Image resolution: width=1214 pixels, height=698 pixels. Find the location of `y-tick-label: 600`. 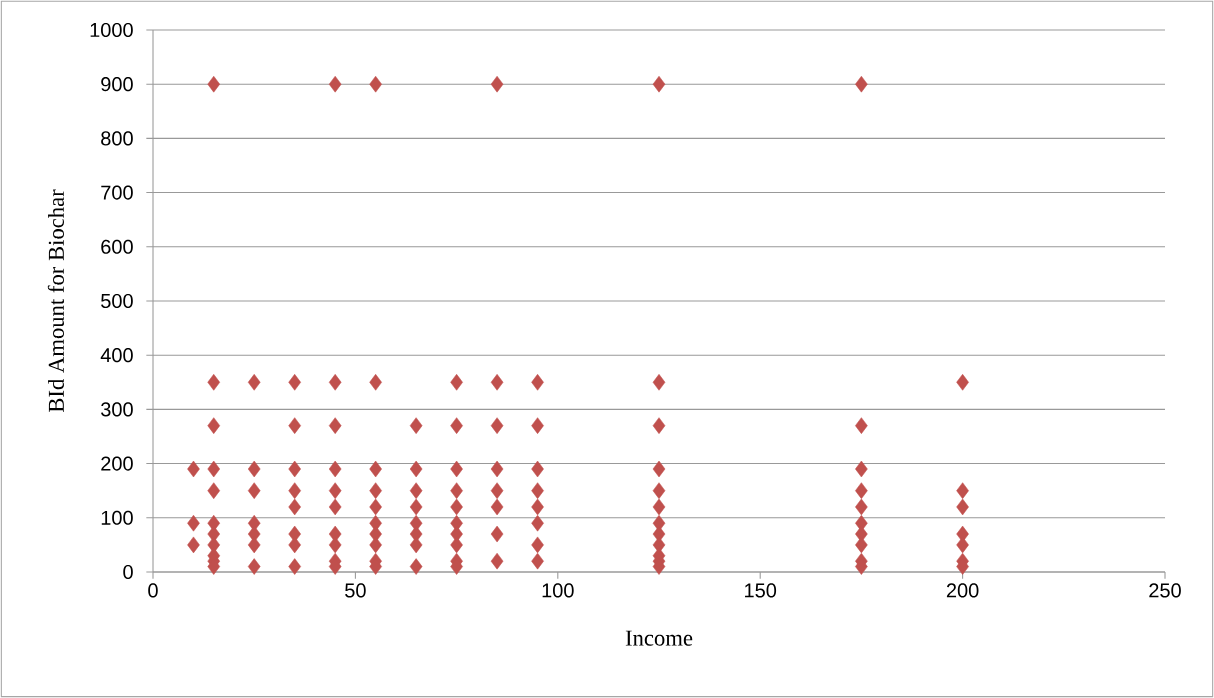

y-tick-label: 600 is located at coordinates (117, 246).